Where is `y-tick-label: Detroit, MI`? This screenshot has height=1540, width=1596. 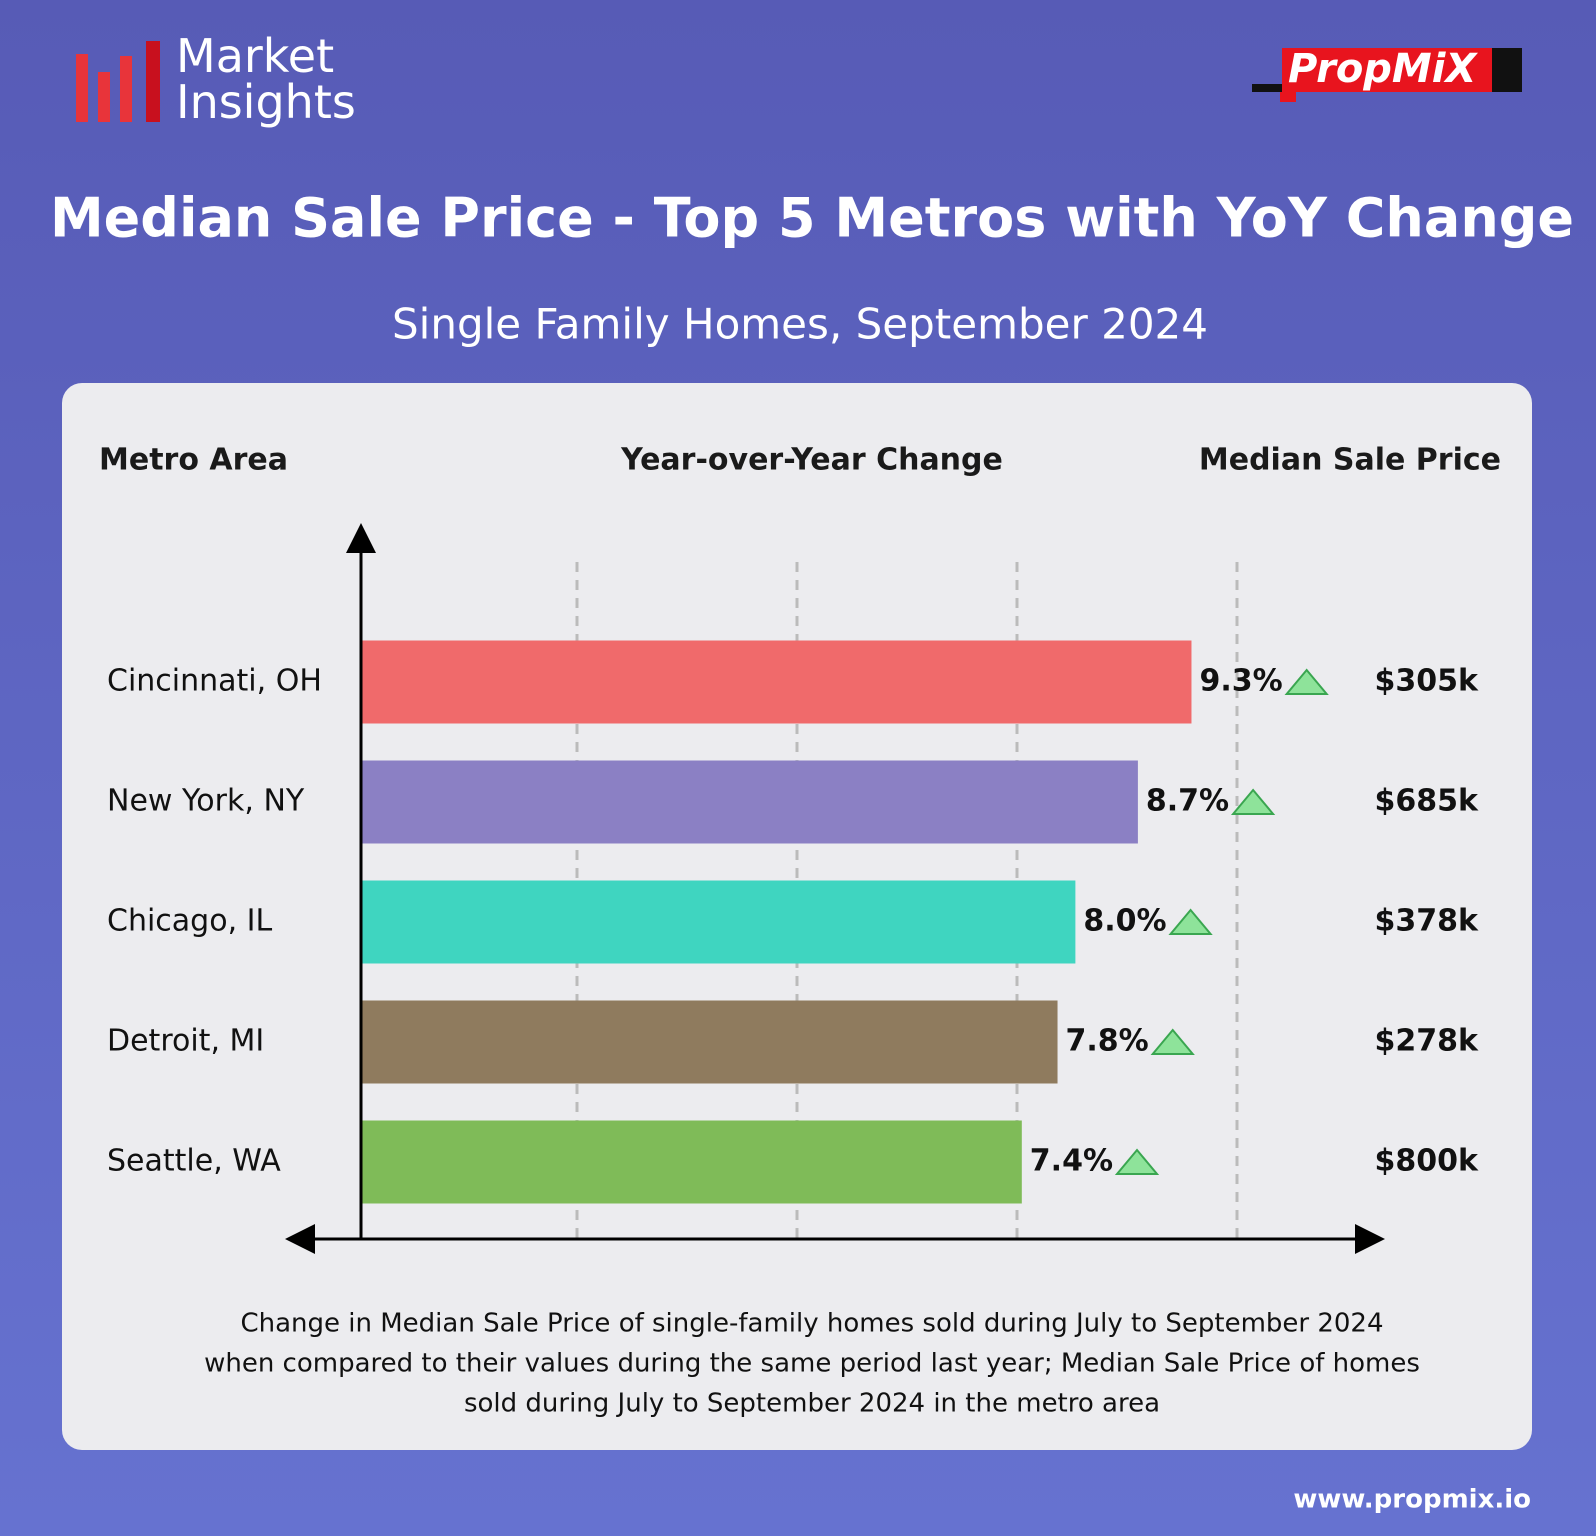 y-tick-label: Detroit, MI is located at coordinates (185, 1041).